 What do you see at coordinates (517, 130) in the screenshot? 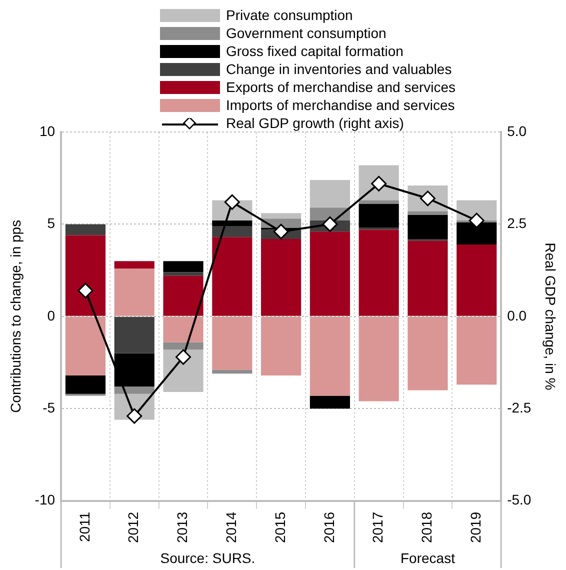
I see `y2-tick-label: 5.0` at bounding box center [517, 130].